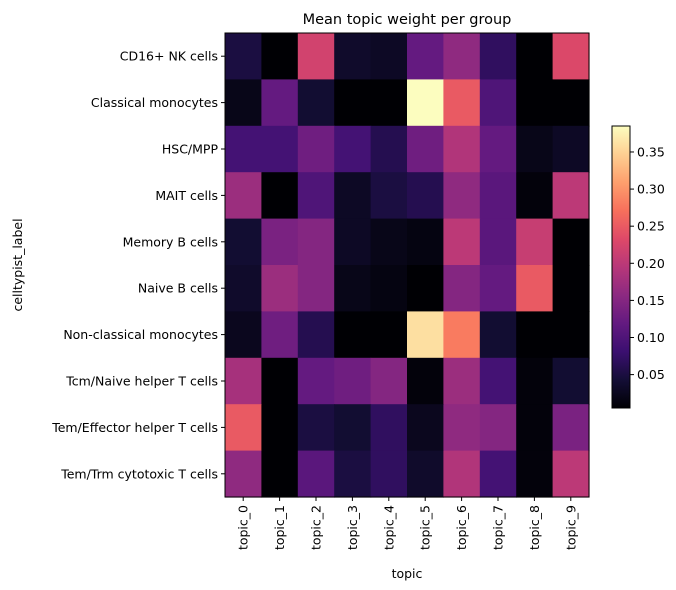 The image size is (676, 590). What do you see at coordinates (651, 189) in the screenshot?
I see `colorbar-tick-label: 0.30` at bounding box center [651, 189].